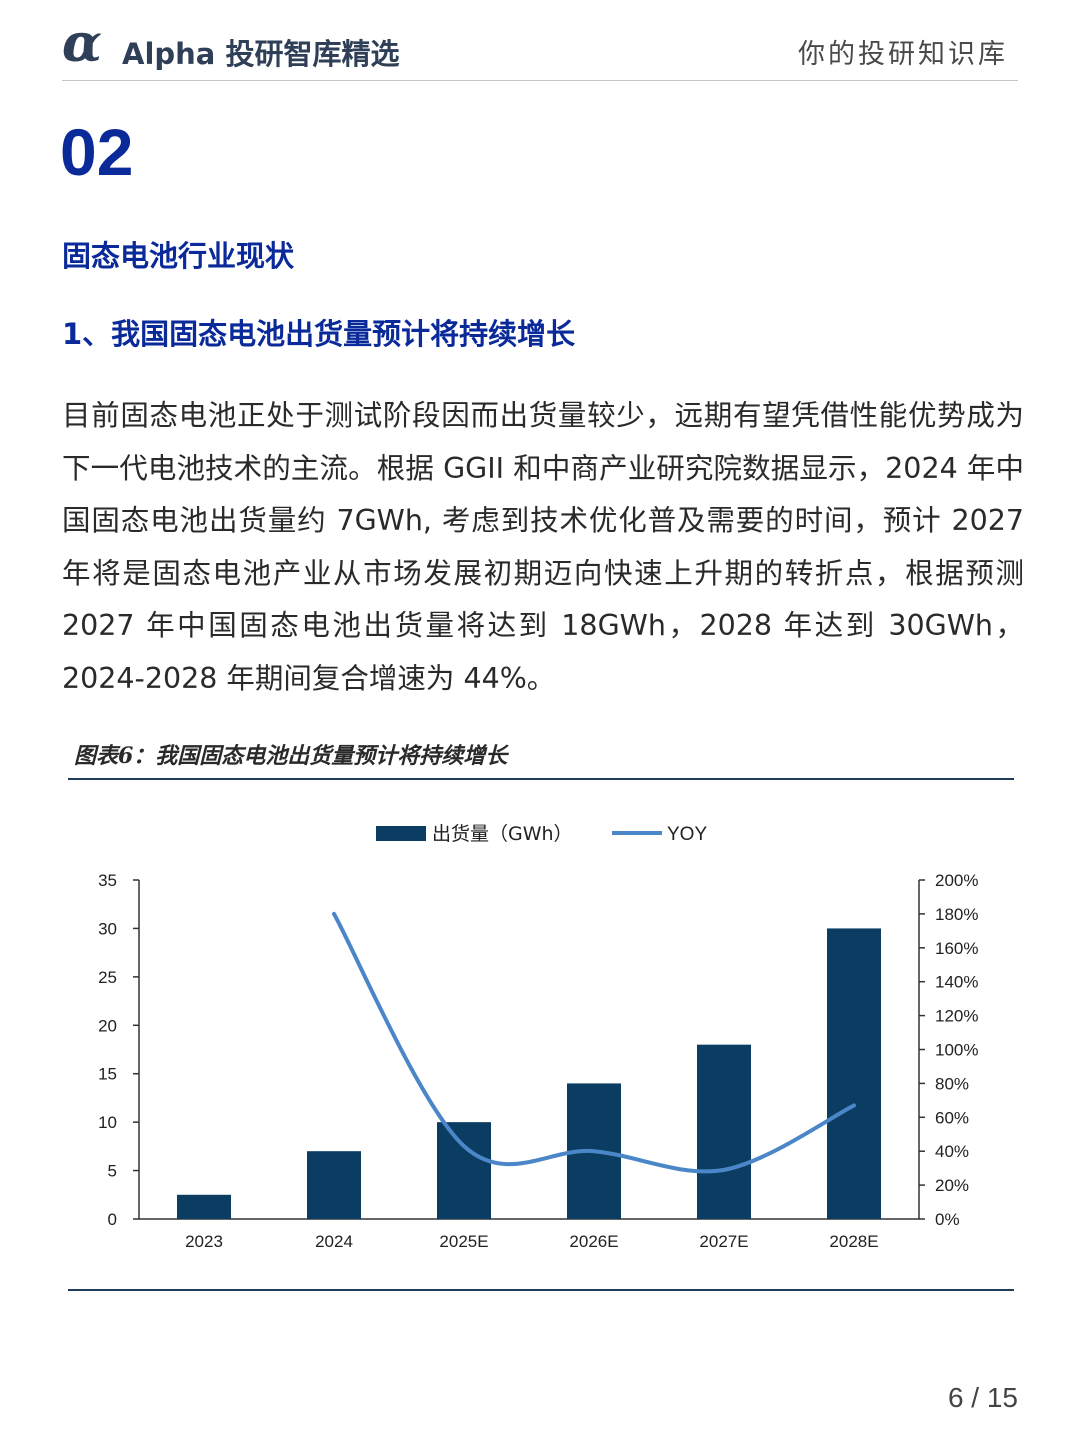 The height and width of the screenshot is (1440, 1080). I want to click on brand-name: Alpha 投研智库精选, so click(261, 54).